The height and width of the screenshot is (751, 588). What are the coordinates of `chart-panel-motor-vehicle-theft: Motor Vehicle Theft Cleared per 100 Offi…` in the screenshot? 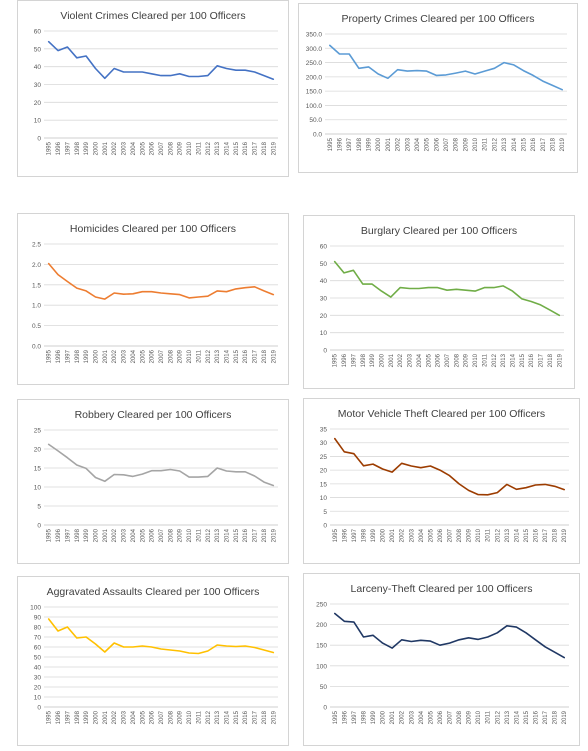 It's located at (441, 481).